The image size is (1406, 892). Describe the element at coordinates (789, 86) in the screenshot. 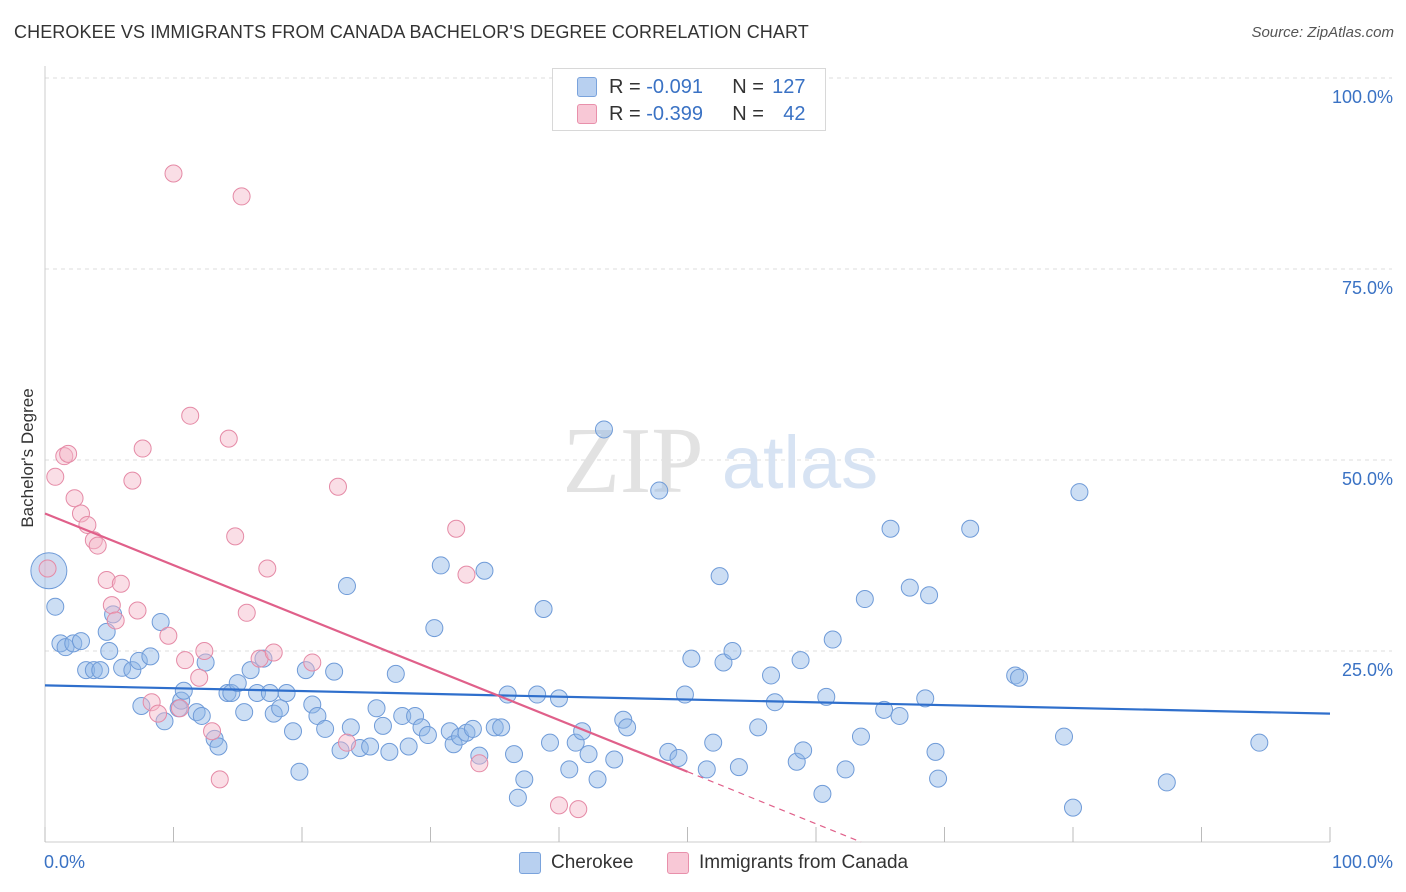

I see `legend-n-value: 127` at that location.